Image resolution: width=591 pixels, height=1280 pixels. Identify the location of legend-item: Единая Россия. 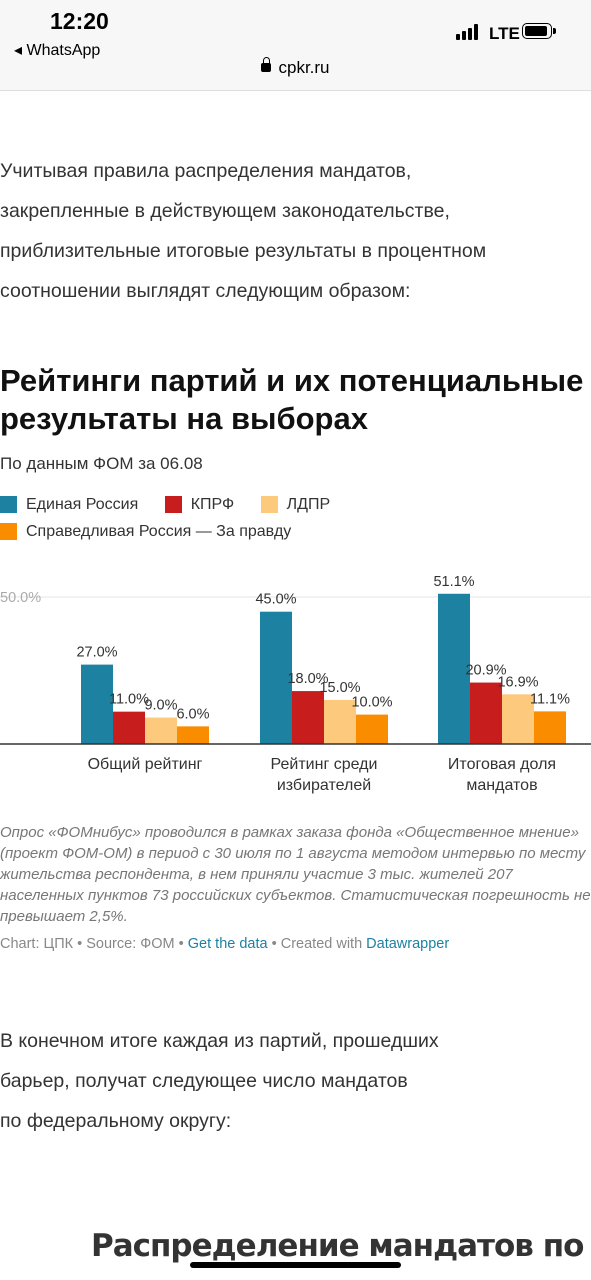
(69, 504).